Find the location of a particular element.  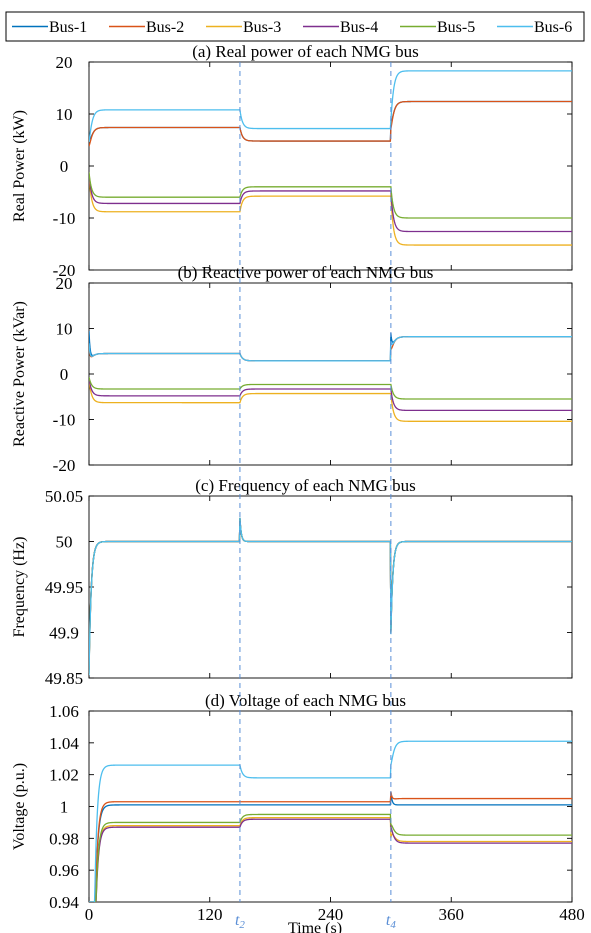

legend-label-6: Bus-6 is located at coordinates (553, 27).